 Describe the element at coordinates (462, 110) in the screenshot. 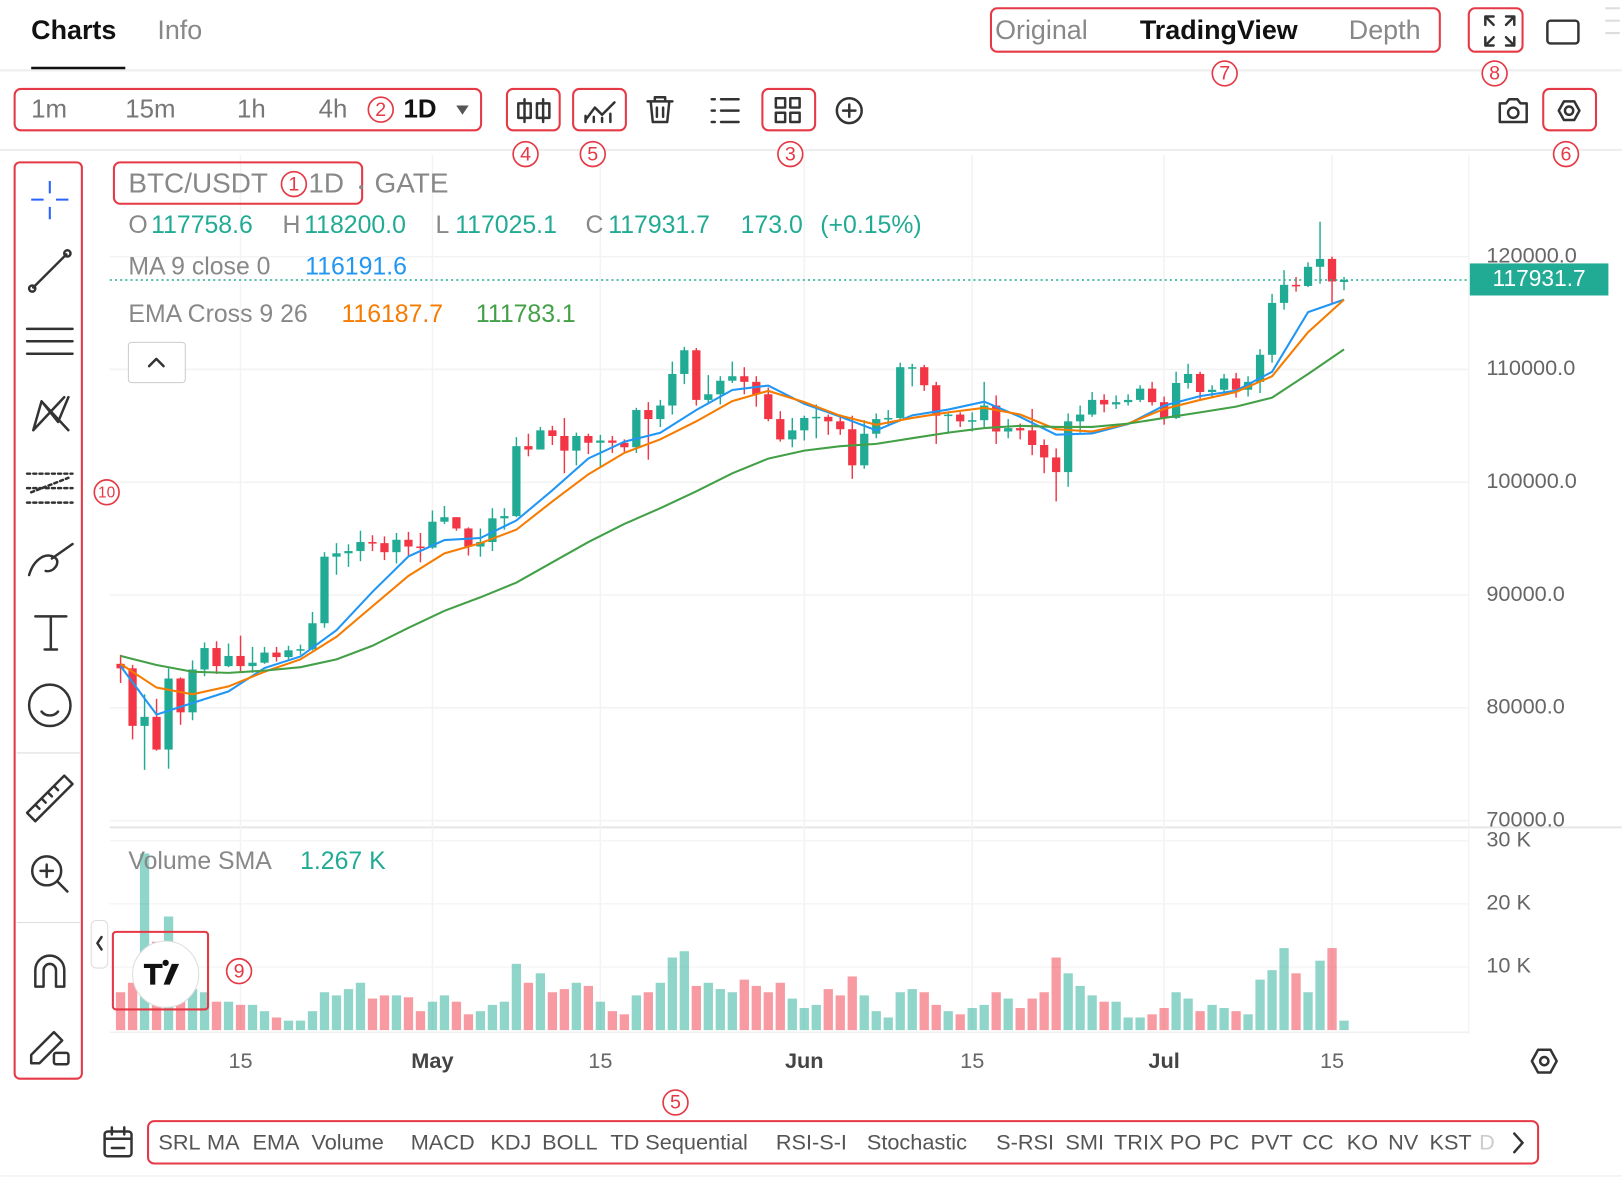

I see `interval-dropdown` at that location.